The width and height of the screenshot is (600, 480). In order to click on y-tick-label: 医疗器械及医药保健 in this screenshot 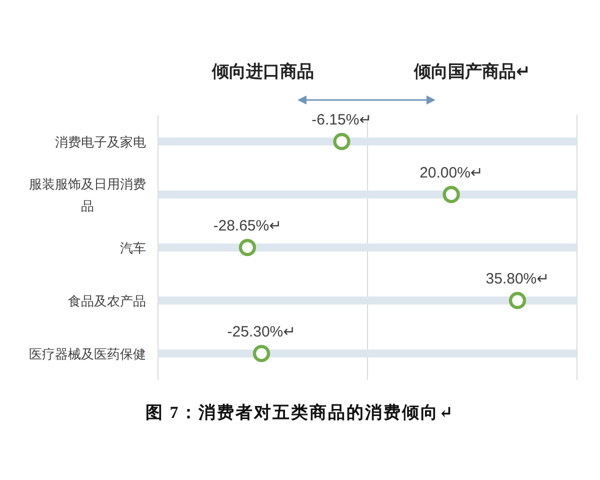, I will do `click(87, 354)`.